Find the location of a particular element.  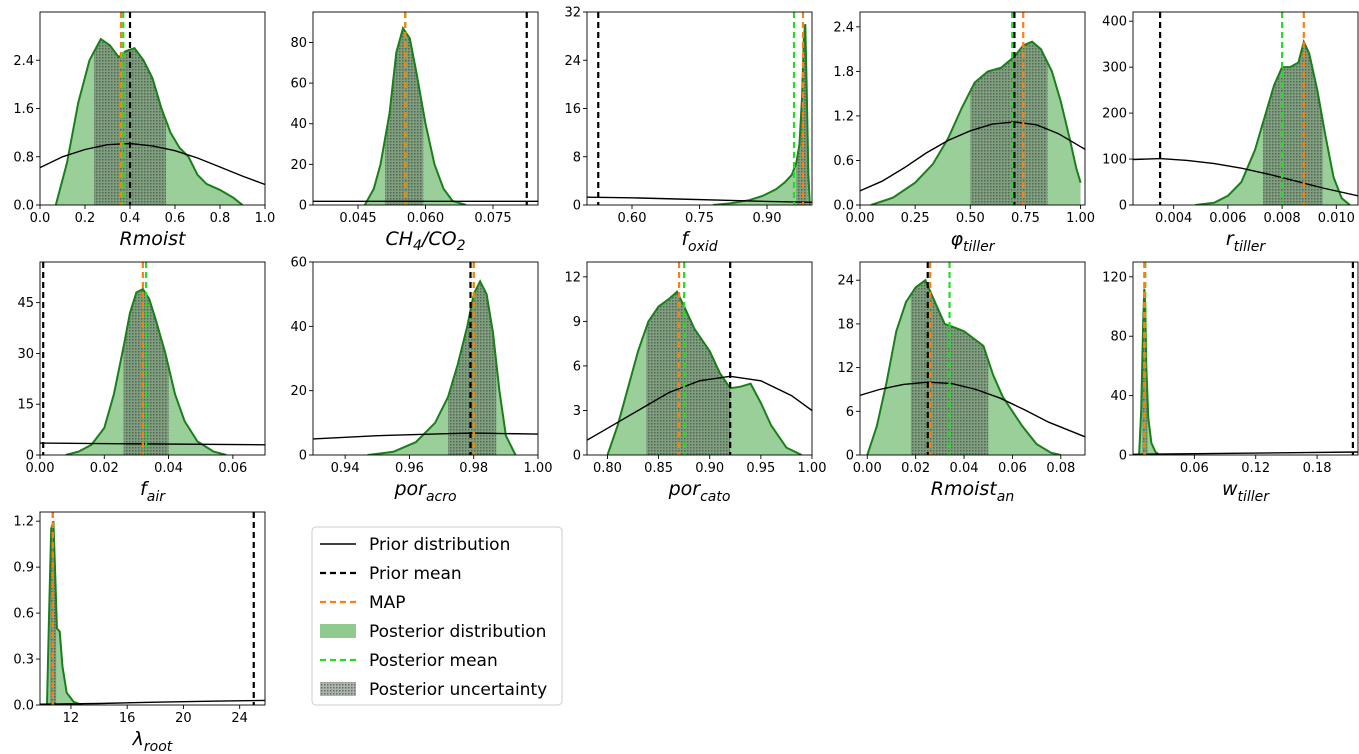

x-axis-label: Rmoist is located at coordinates (154, 239).